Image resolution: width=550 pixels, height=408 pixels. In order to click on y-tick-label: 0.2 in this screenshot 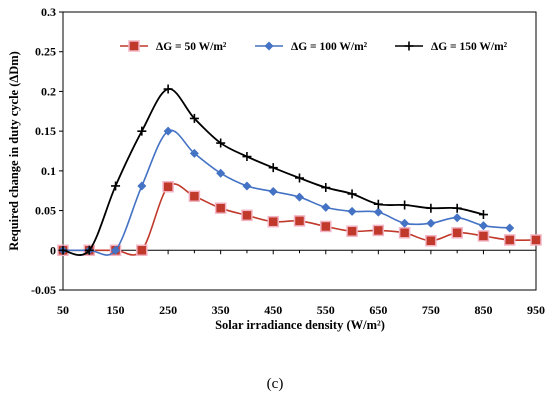, I will do `click(48, 91)`.